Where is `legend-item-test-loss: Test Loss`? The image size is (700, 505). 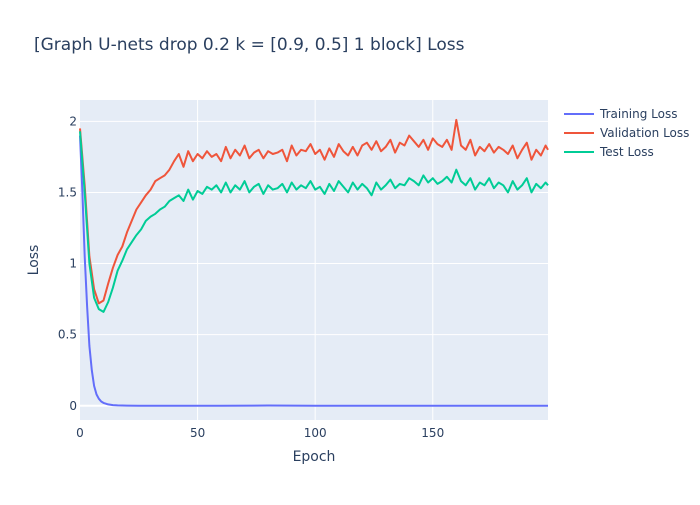 legend-item-test-loss: Test Loss is located at coordinates (609, 152).